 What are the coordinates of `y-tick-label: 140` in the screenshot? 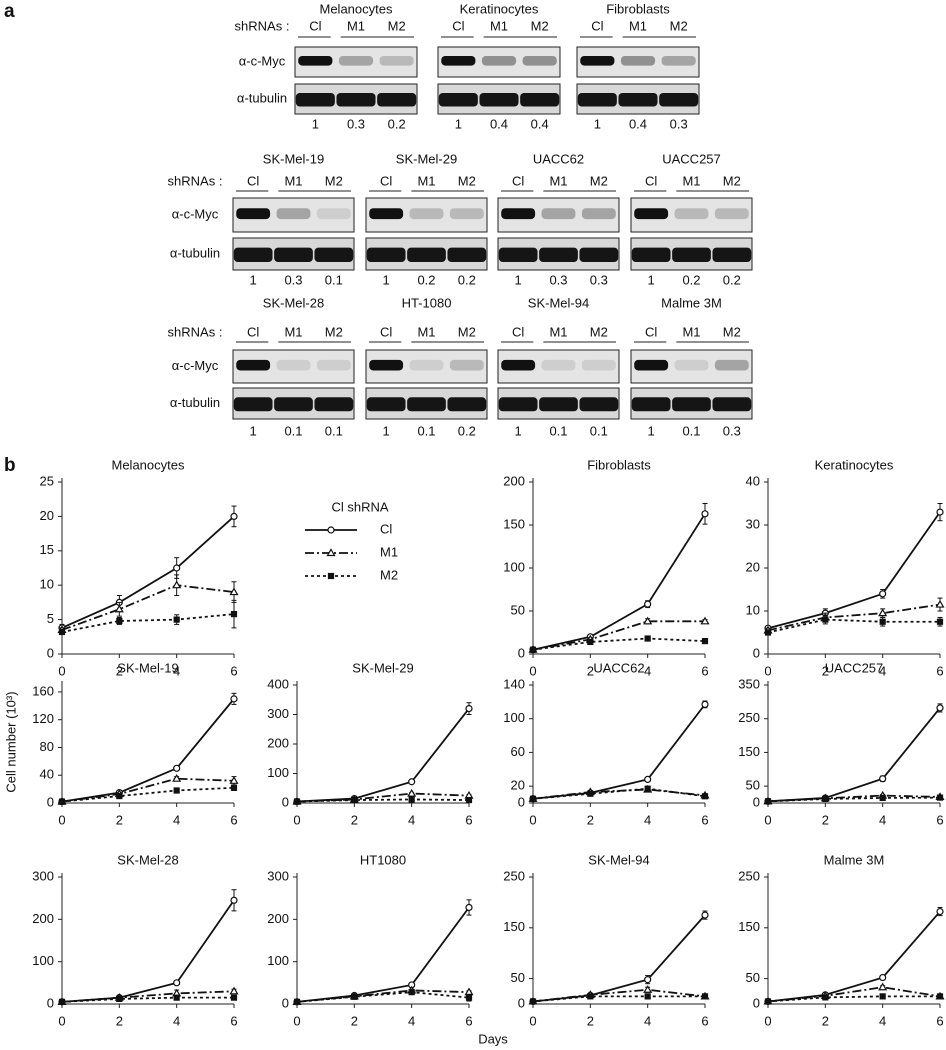 It's located at (514, 683).